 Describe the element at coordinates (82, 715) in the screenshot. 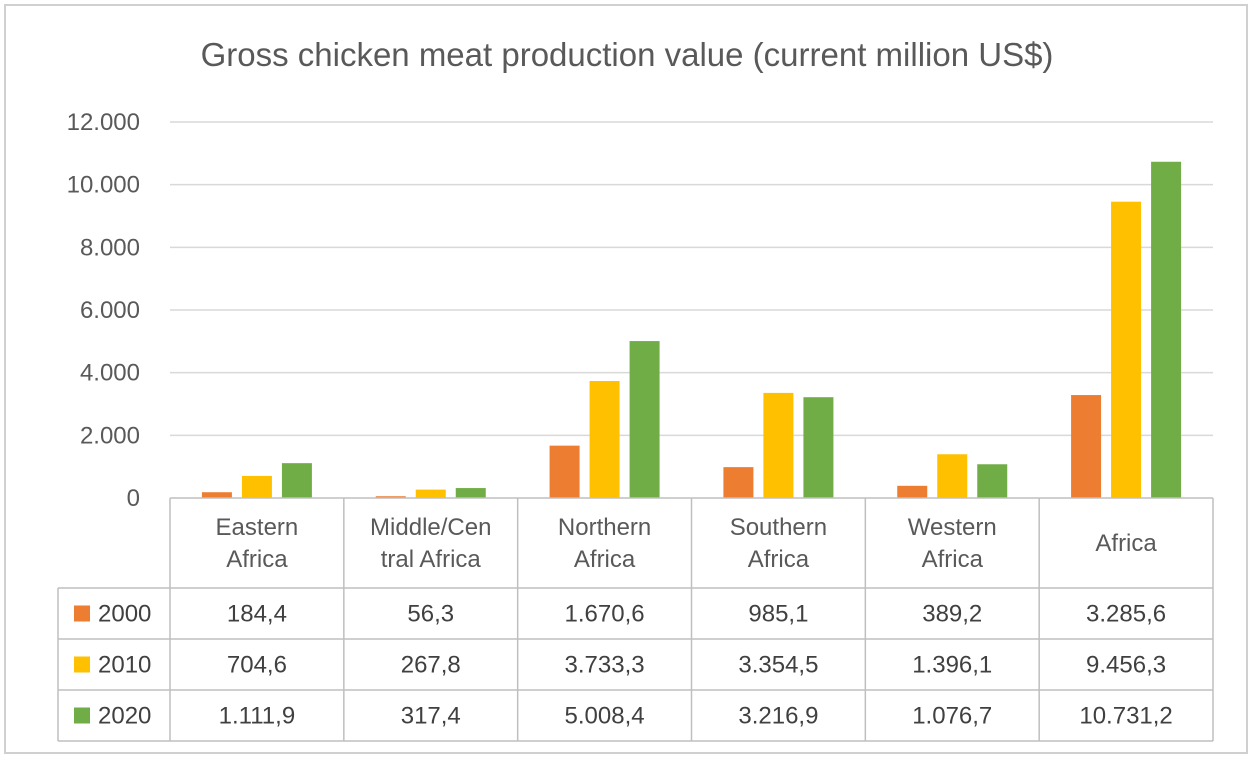

I see `legend-key-2020` at that location.